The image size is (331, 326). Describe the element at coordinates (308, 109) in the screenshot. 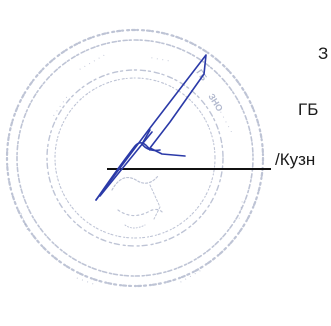

I see `text-line-2: ГБ` at that location.